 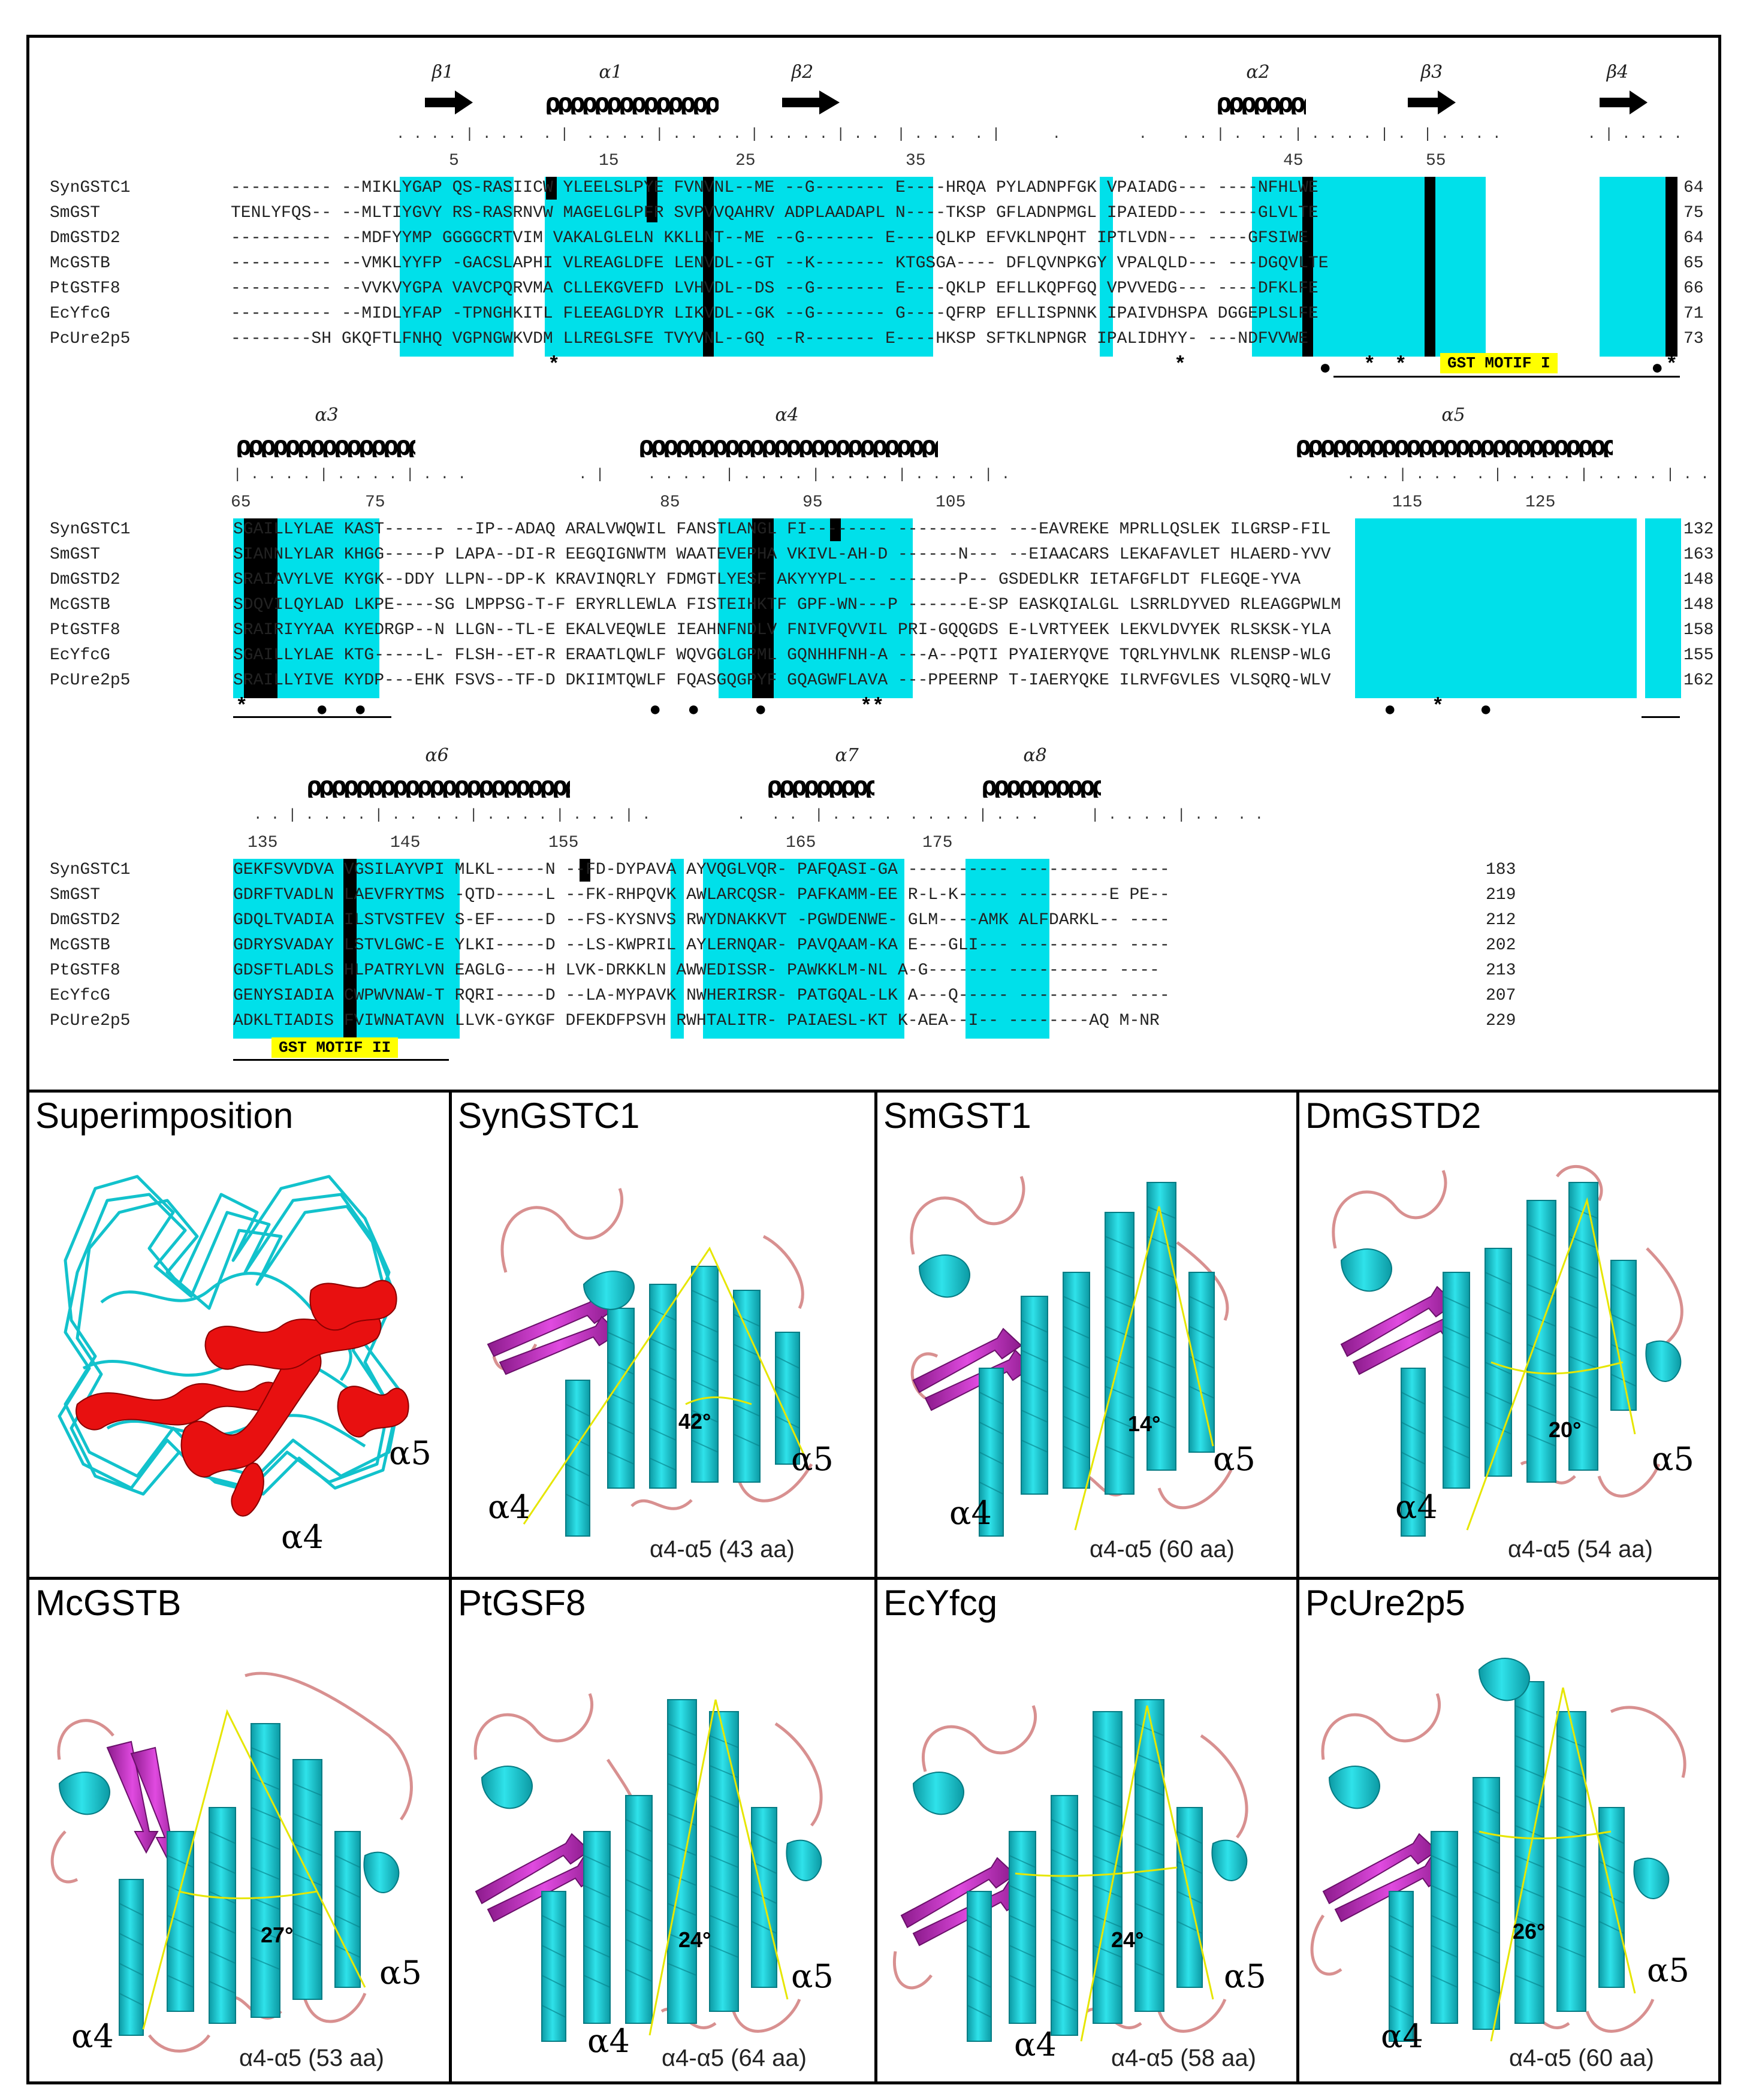 What do you see at coordinates (1693, 288) in the screenshot?
I see `end-number: 66` at bounding box center [1693, 288].